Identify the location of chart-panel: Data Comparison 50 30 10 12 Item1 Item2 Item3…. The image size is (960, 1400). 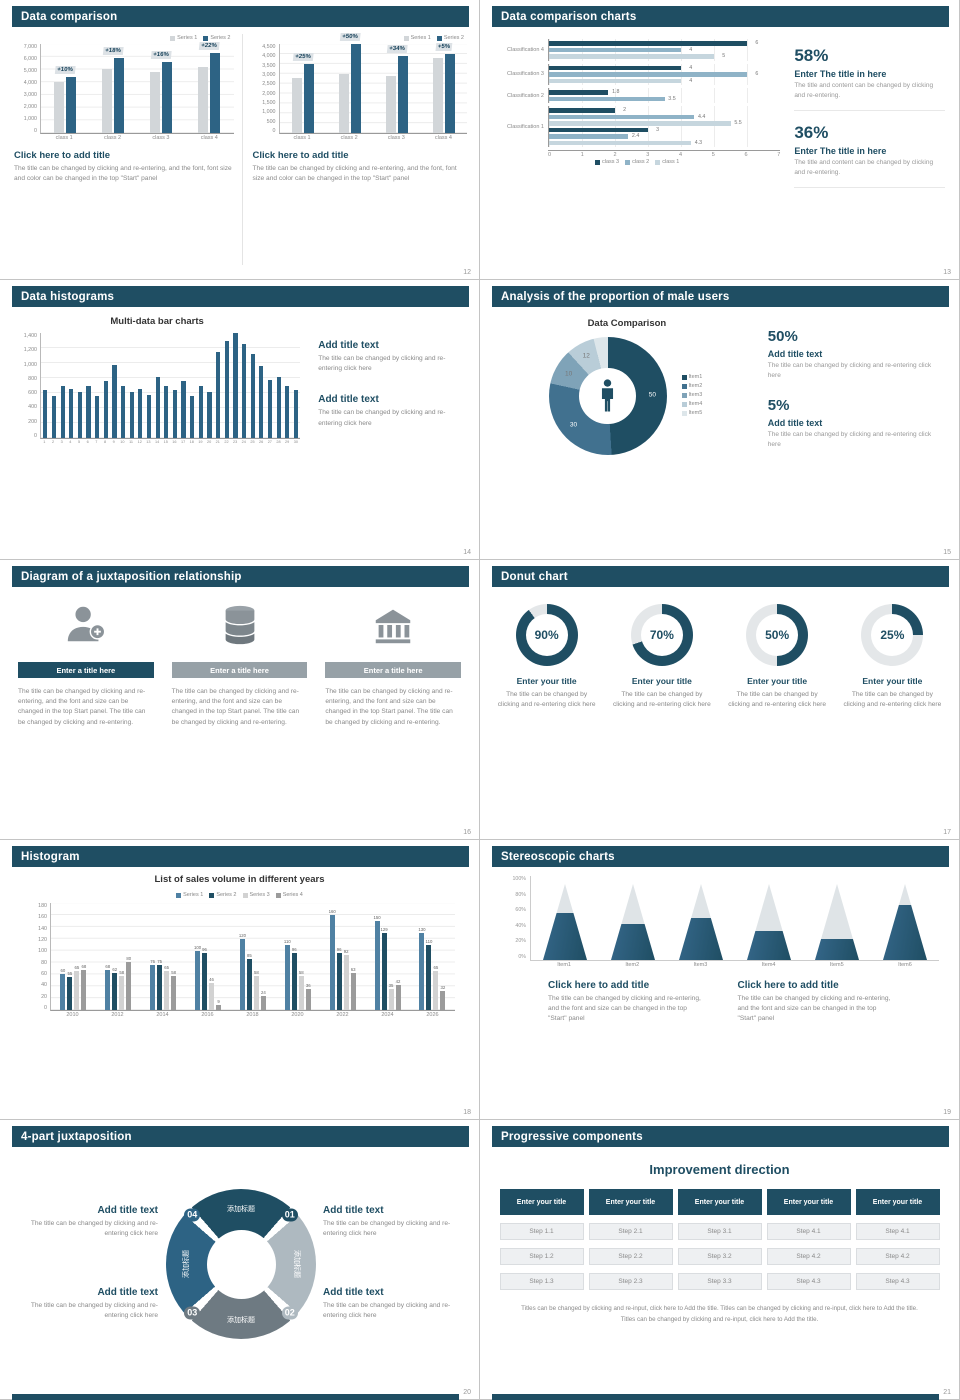
(627, 385).